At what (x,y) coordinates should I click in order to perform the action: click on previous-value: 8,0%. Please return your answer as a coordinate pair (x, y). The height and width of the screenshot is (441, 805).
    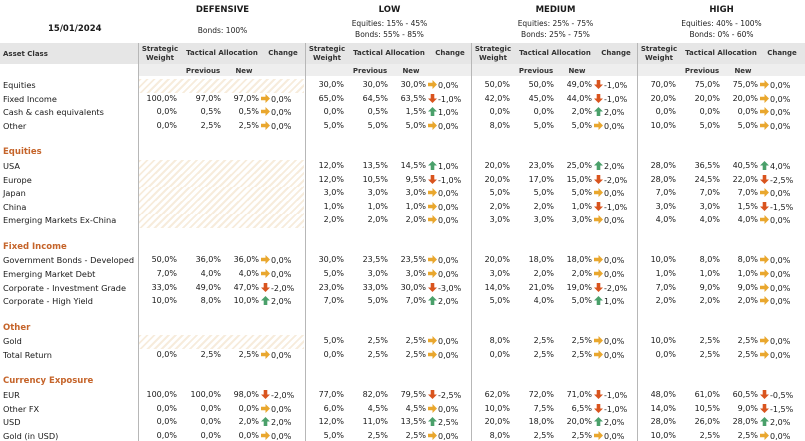
    Looking at the image, I should click on (709, 260).